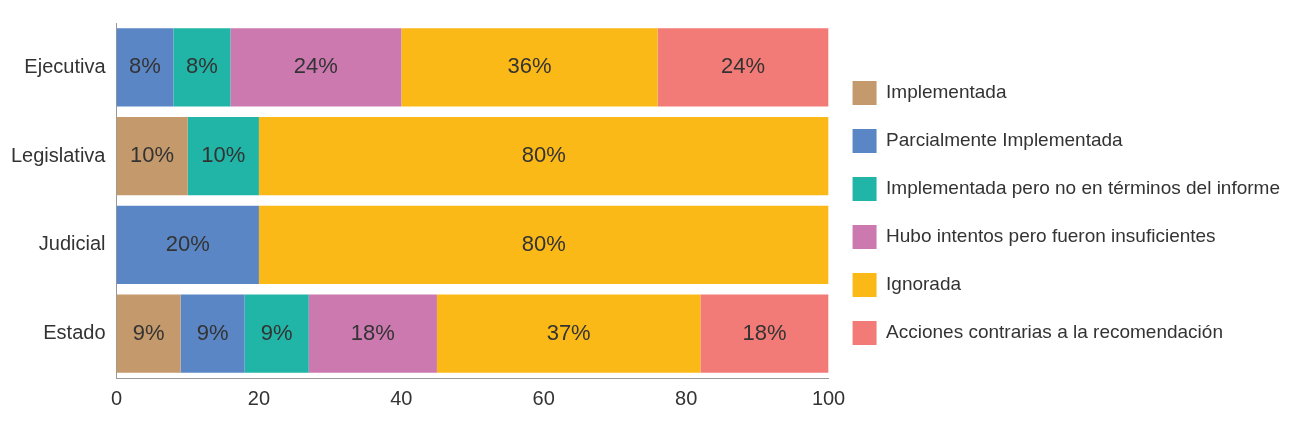 The width and height of the screenshot is (1308, 422). I want to click on legend-label: Hubo intentos pero fueron insuficientes, so click(1051, 236).